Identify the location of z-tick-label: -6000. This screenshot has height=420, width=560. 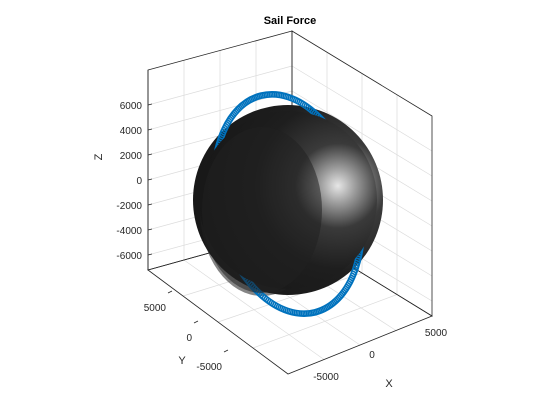
(129, 256).